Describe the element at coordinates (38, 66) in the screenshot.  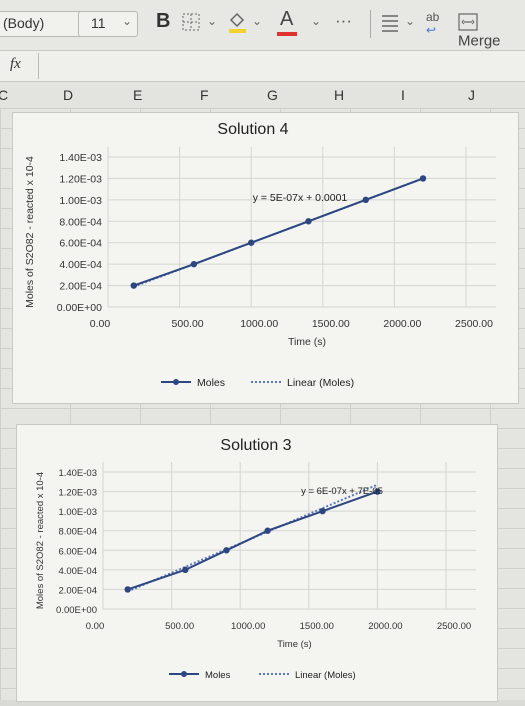
I see `formula-divider` at that location.